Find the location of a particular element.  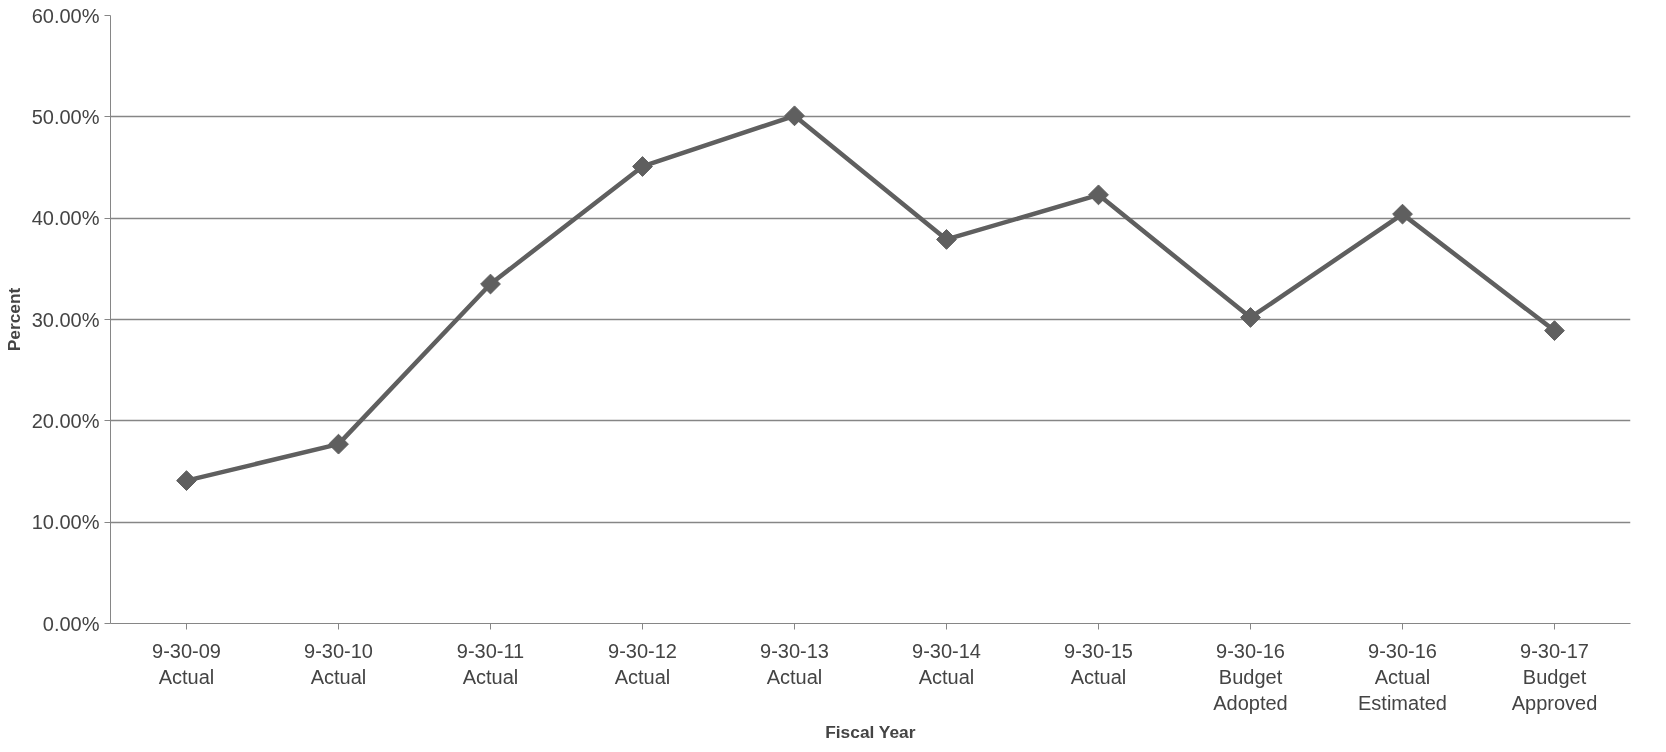

x-tick-label: 9-30-16 Budget Adopted is located at coordinates (1250, 677).